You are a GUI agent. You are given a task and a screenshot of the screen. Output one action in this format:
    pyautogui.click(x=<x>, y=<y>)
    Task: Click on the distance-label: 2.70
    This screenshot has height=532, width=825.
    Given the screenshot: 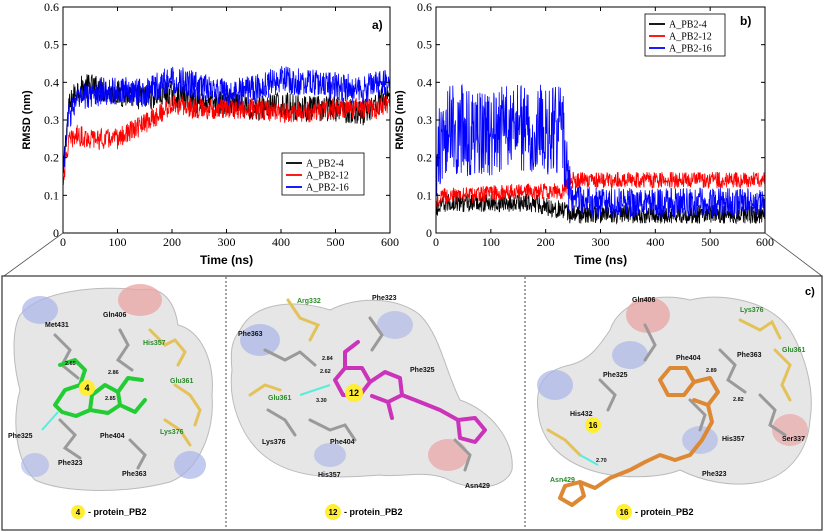 What is the action you would take?
    pyautogui.click(x=601, y=461)
    